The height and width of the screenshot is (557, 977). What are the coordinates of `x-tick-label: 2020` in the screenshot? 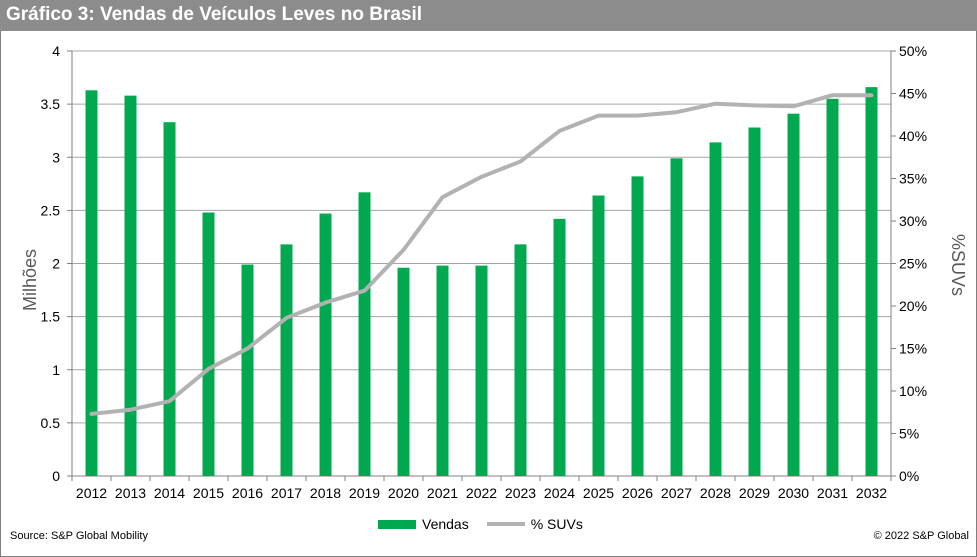 It's located at (403, 493).